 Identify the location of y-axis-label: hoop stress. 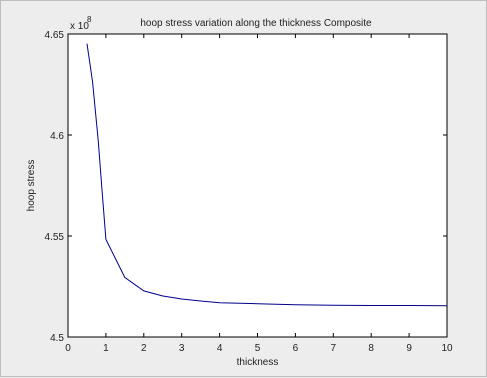
(31, 186).